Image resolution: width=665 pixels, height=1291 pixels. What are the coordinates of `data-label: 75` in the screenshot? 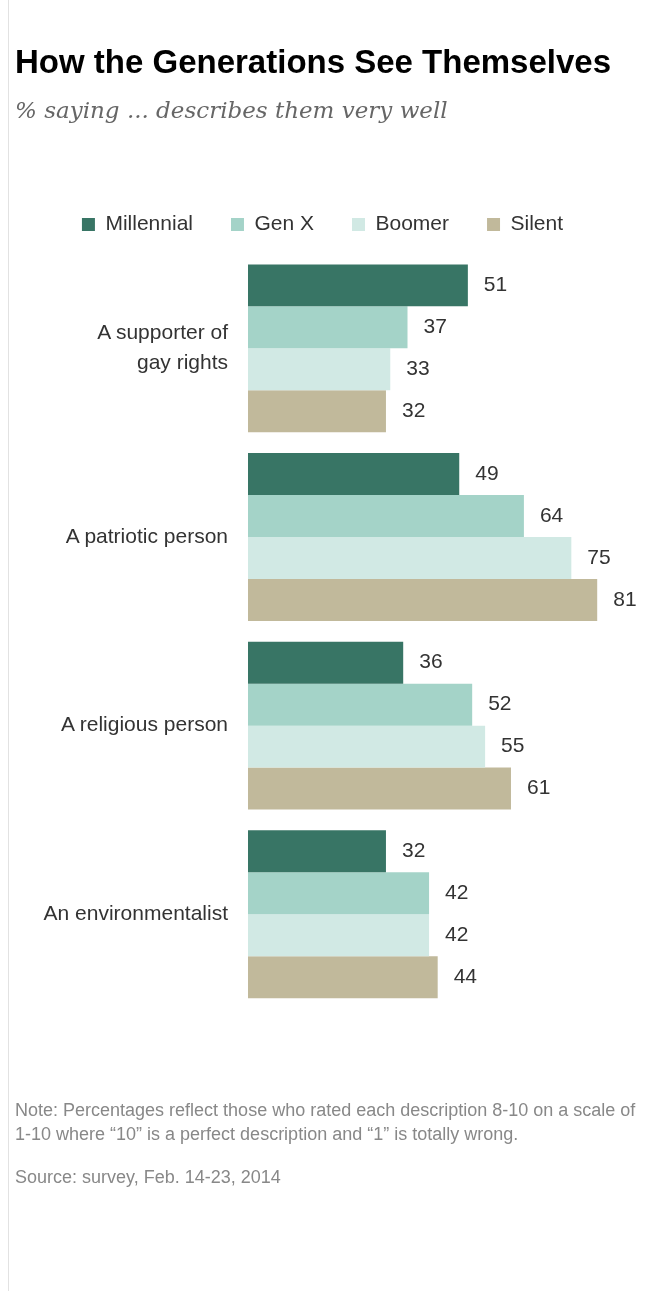 It's located at (599, 556).